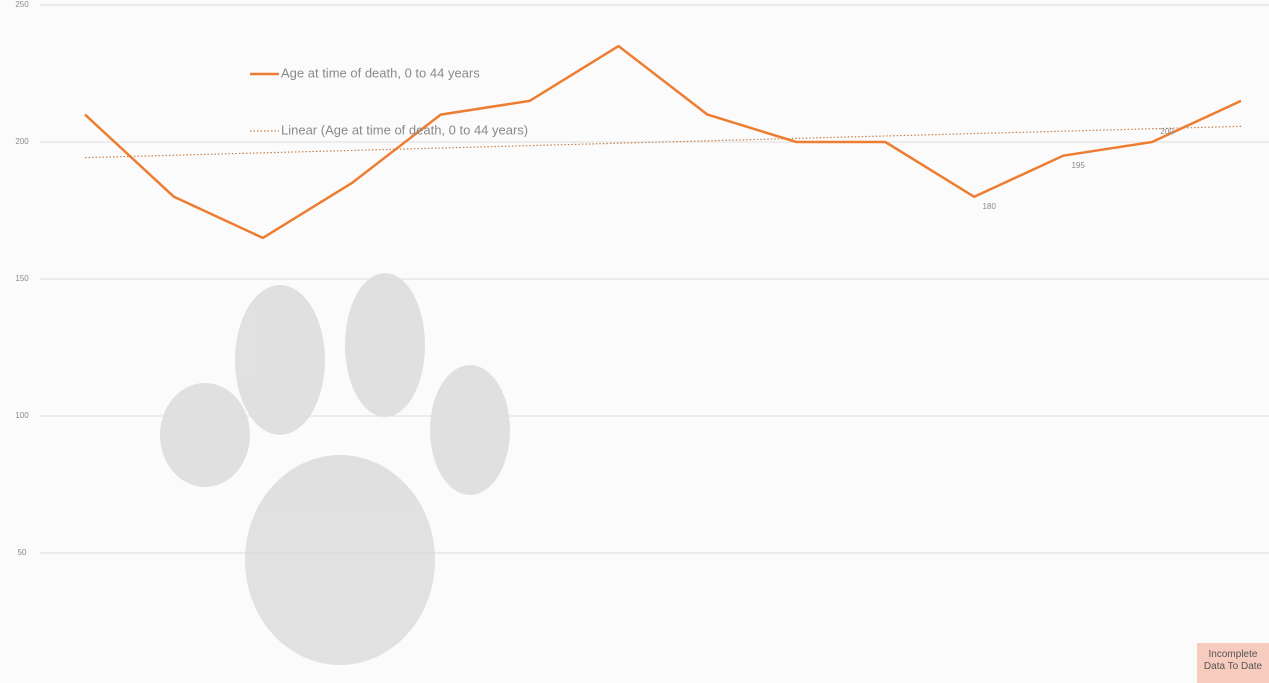 The image size is (1269, 683). Describe the element at coordinates (990, 206) in the screenshot. I see `data-label: 180` at that location.